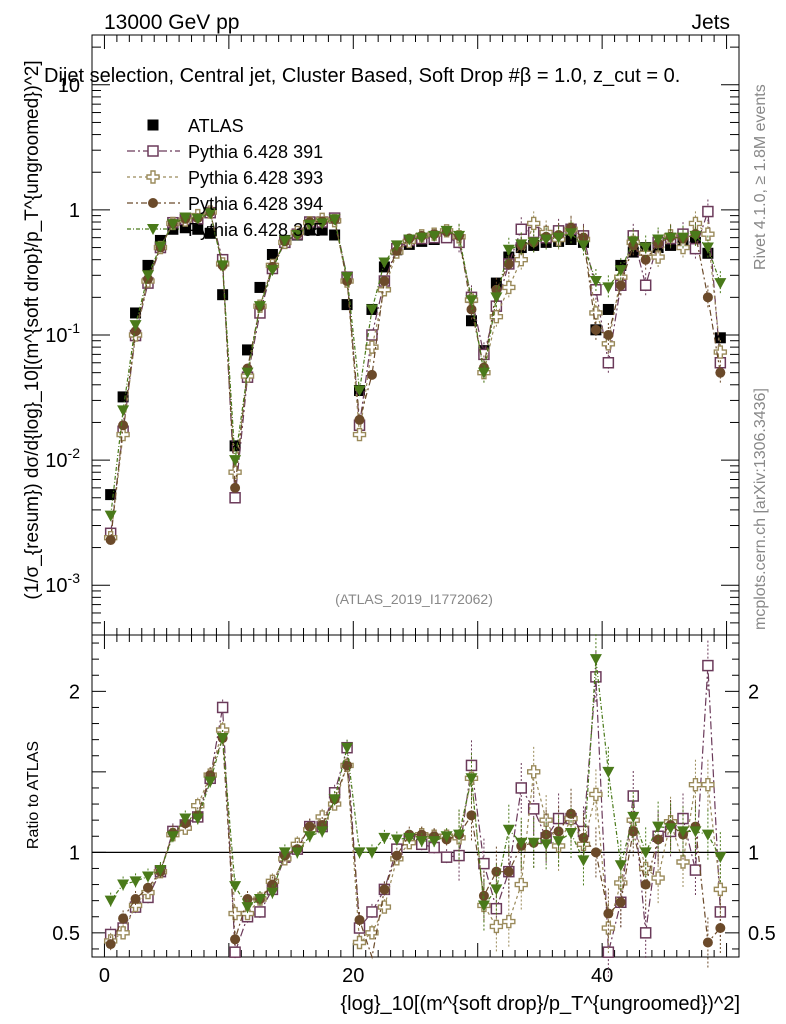 The image size is (786, 1024). I want to click on legend-label: Pythia 6.428 391, so click(255, 152).